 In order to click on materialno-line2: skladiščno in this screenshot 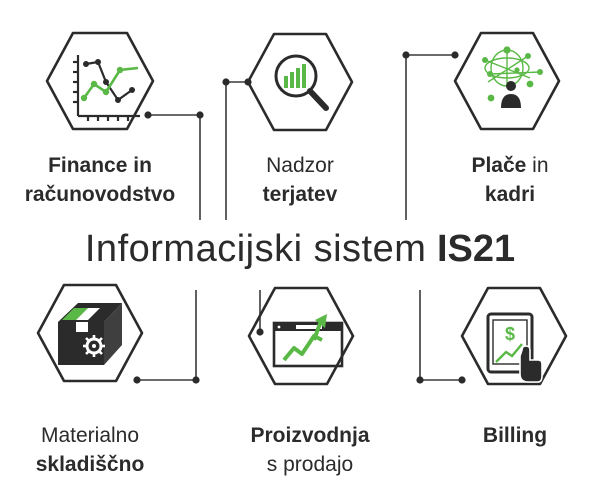, I will do `click(90, 464)`.